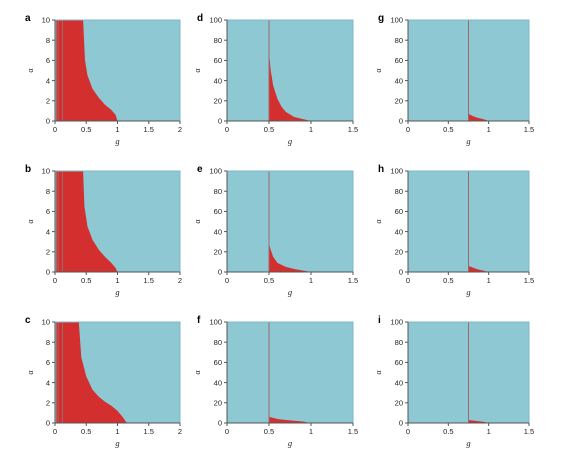 The height and width of the screenshot is (455, 571). Describe the element at coordinates (200, 169) in the screenshot. I see `panel-label: e` at that location.